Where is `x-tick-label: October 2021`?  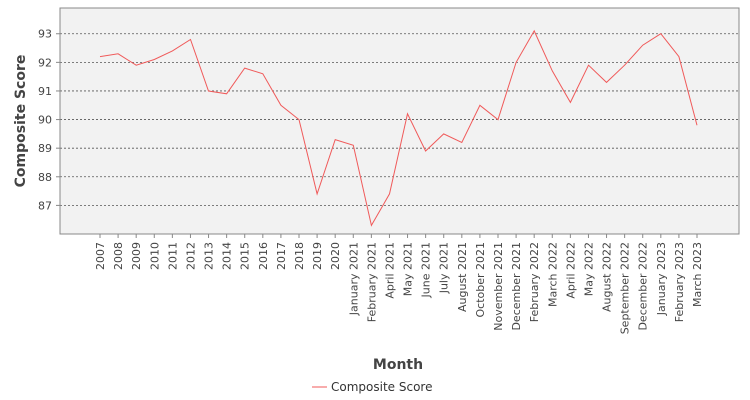
x-tick-label: October 2021 is located at coordinates (480, 280).